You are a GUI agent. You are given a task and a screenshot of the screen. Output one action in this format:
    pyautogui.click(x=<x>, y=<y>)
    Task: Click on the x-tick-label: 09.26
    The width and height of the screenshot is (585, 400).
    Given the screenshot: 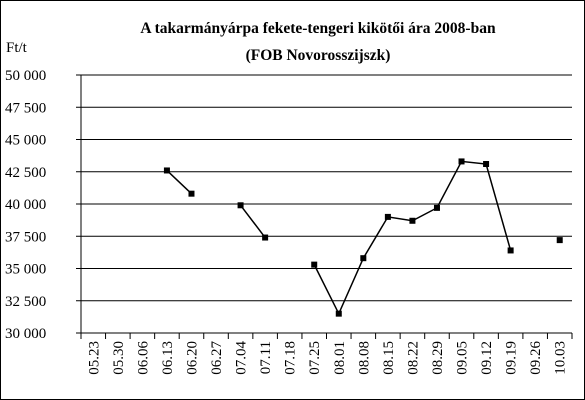 What is the action you would take?
    pyautogui.click(x=536, y=358)
    